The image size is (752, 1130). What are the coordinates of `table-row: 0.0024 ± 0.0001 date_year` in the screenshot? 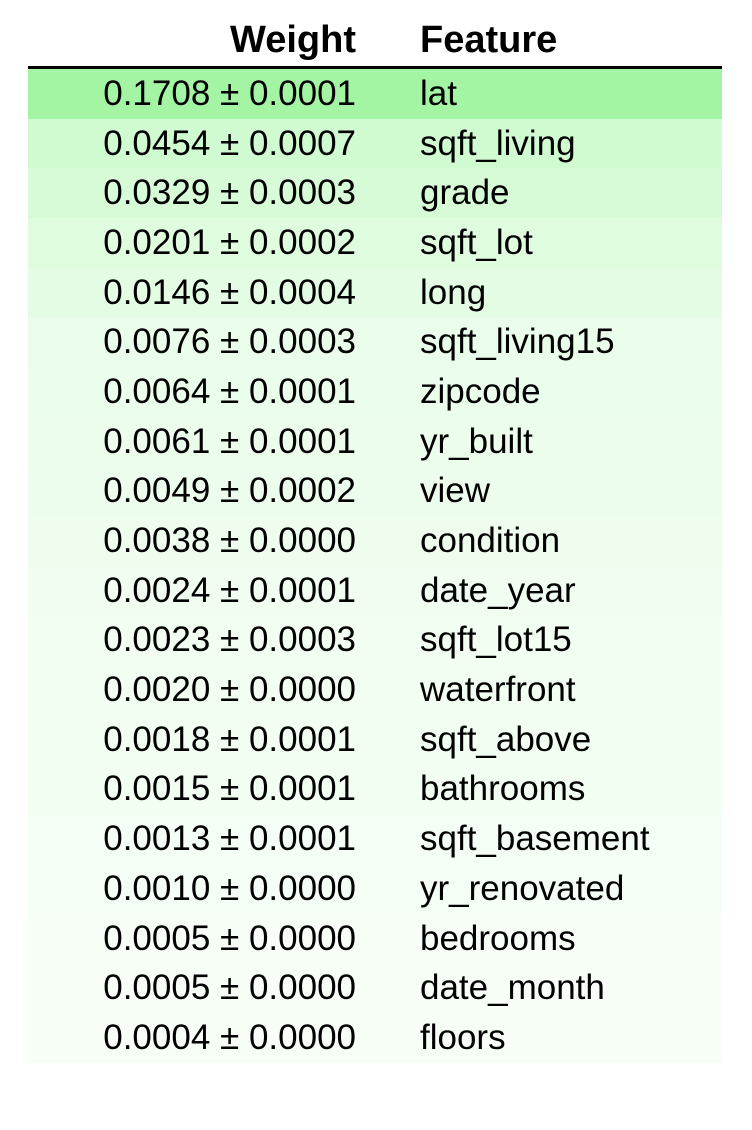 It's located at (375, 590).